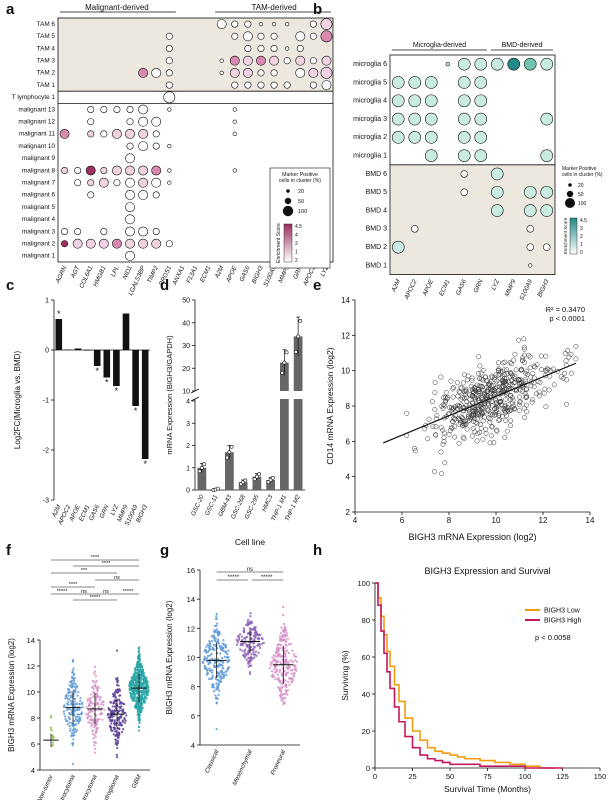 The height and width of the screenshot is (800, 613). What do you see at coordinates (46, 36) in the screenshot?
I see `row-label: TAM 5` at bounding box center [46, 36].